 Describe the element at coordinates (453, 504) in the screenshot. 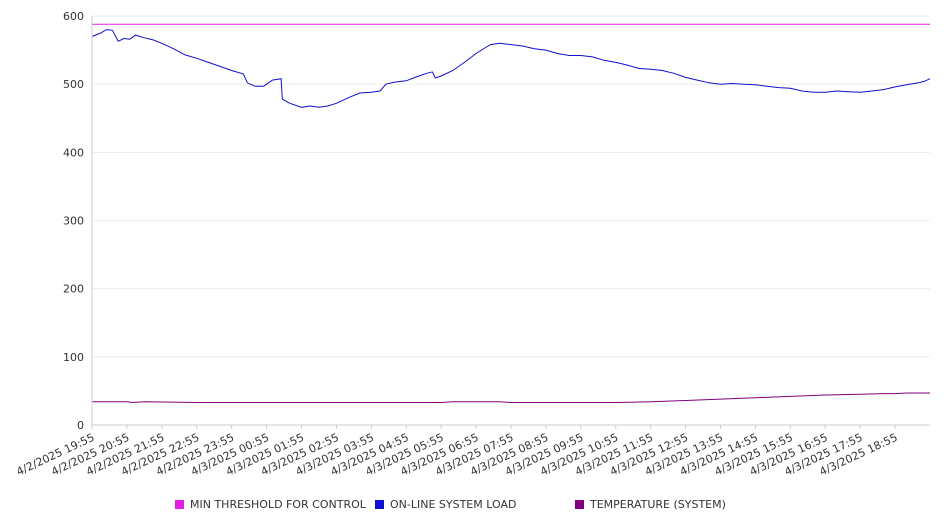

I see `legend-label: ON-LINE SYSTEM LOAD` at that location.